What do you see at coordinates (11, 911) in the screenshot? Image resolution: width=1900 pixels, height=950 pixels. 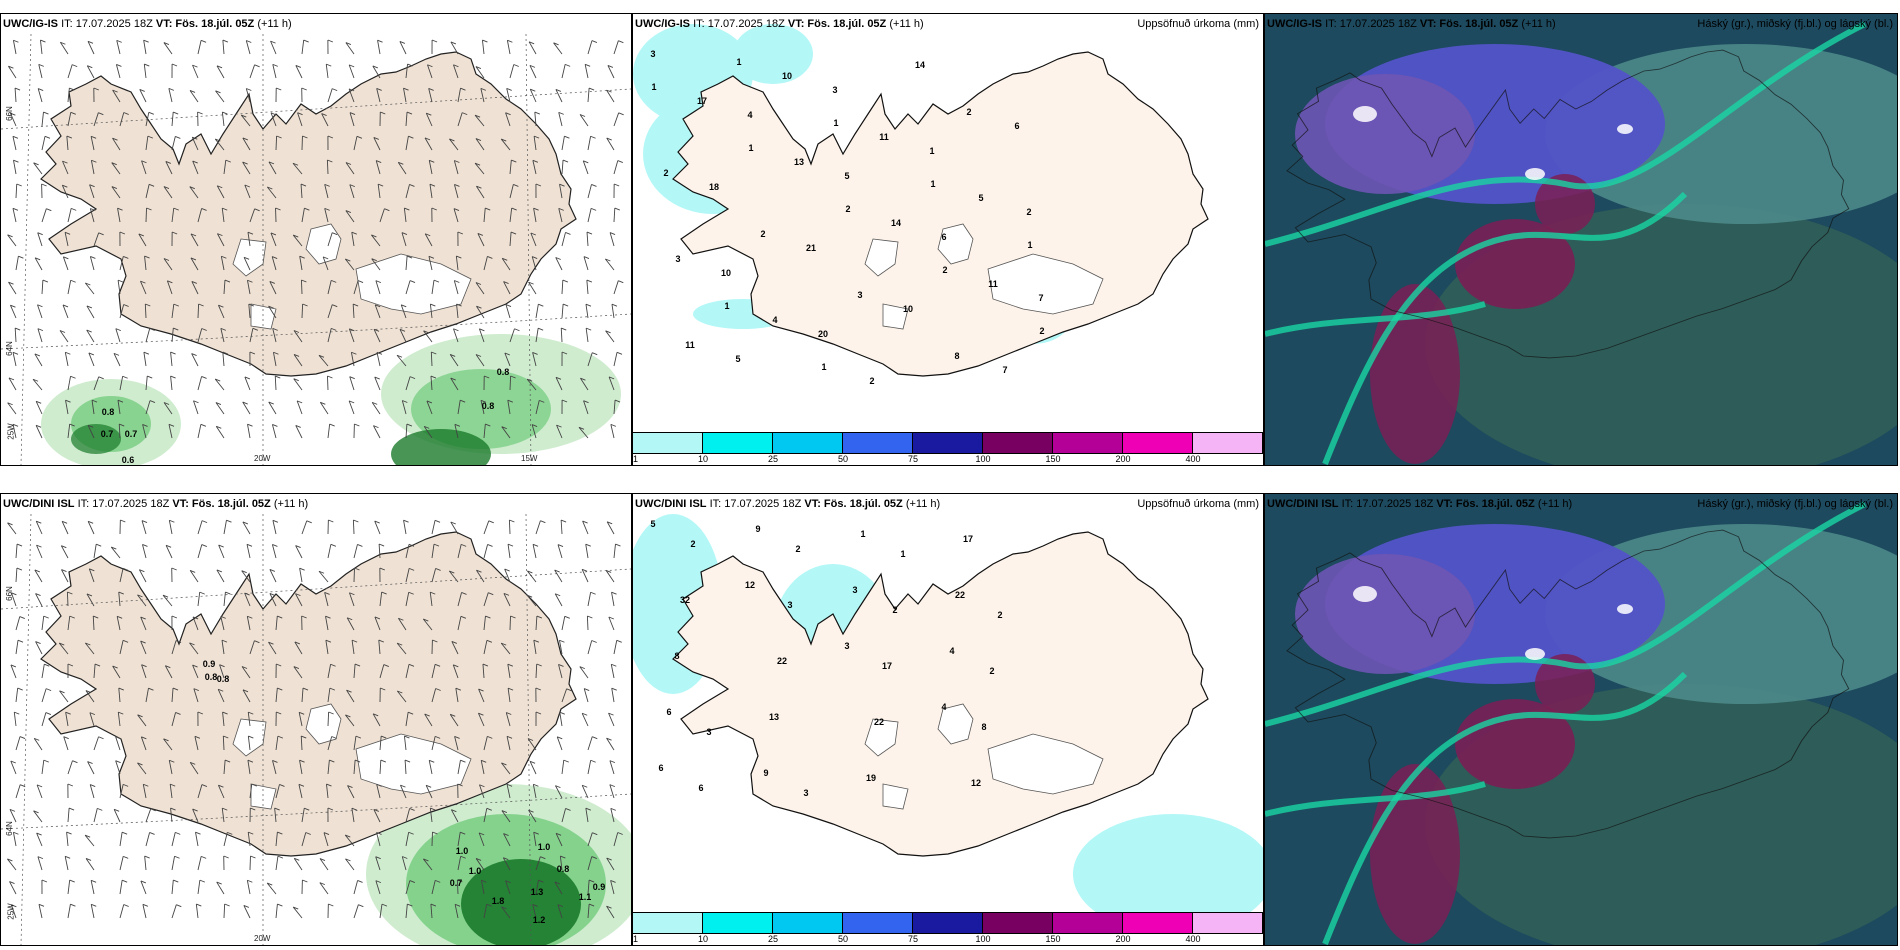 I see `lon-label-25: 25W` at bounding box center [11, 911].